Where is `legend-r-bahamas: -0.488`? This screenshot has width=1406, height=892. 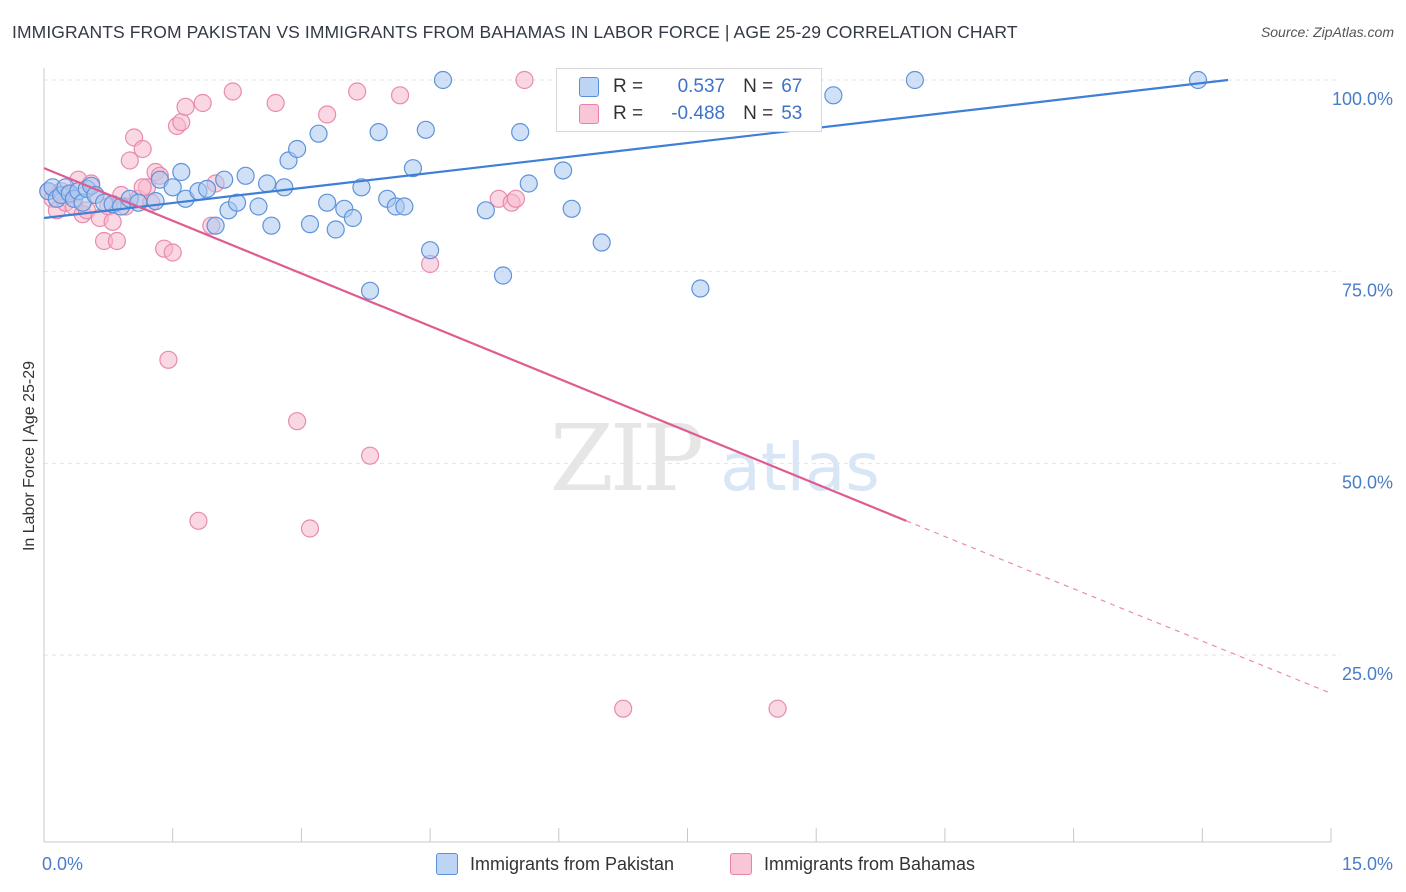 legend-r-bahamas: -0.488 is located at coordinates (698, 113).